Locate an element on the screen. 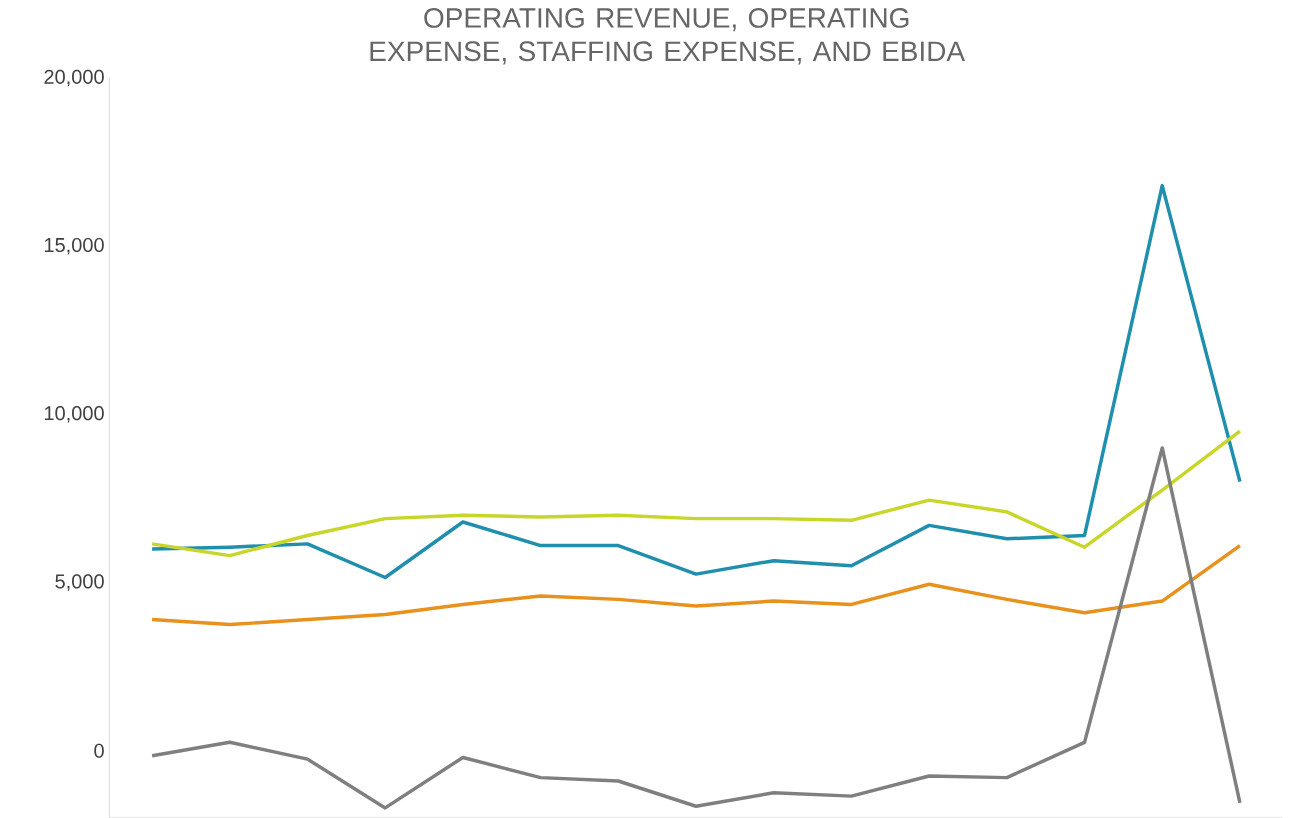  y-tick-label: 20,000 is located at coordinates (74, 78).